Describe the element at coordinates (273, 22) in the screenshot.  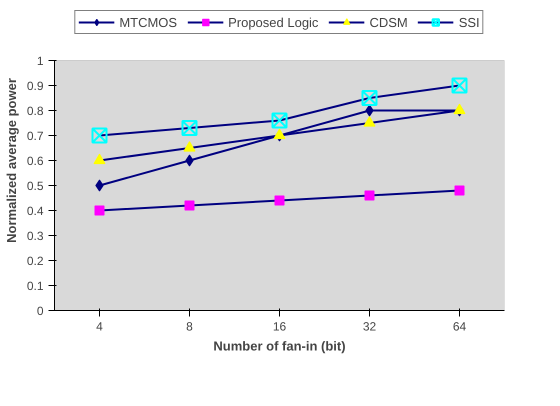
I see `legend-label: Proposed Logic` at that location.